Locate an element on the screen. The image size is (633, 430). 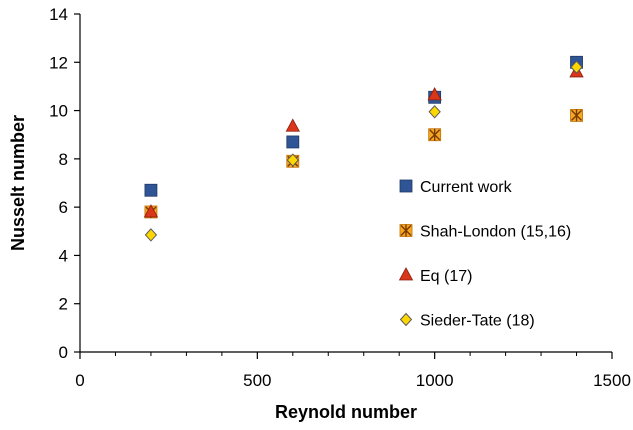
y-tick-label: 2 is located at coordinates (63, 304).